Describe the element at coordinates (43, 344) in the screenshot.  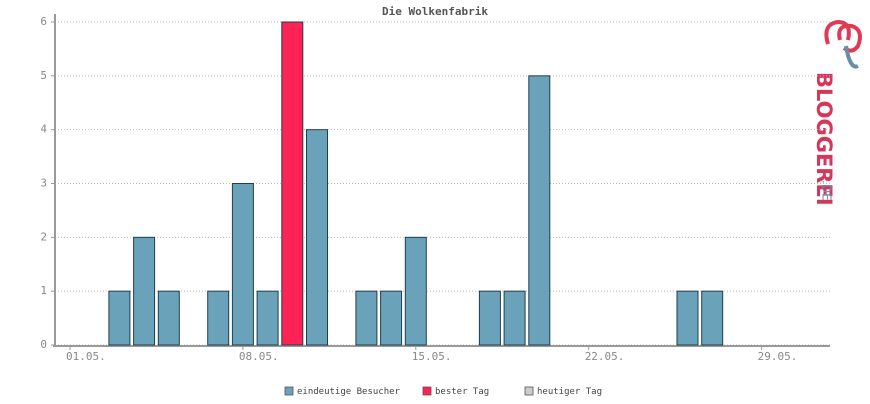
I see `y-tick-label: 0` at that location.